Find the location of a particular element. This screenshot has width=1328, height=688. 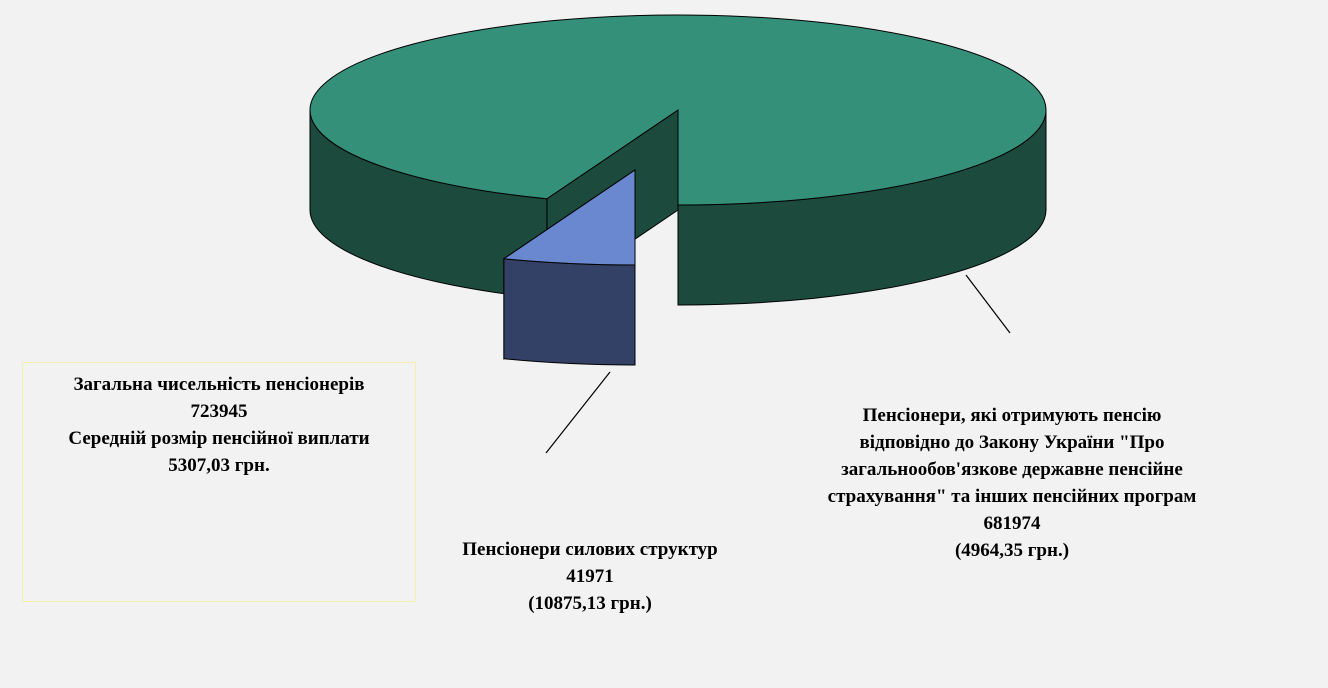

slice-side is located at coordinates (569, 312).